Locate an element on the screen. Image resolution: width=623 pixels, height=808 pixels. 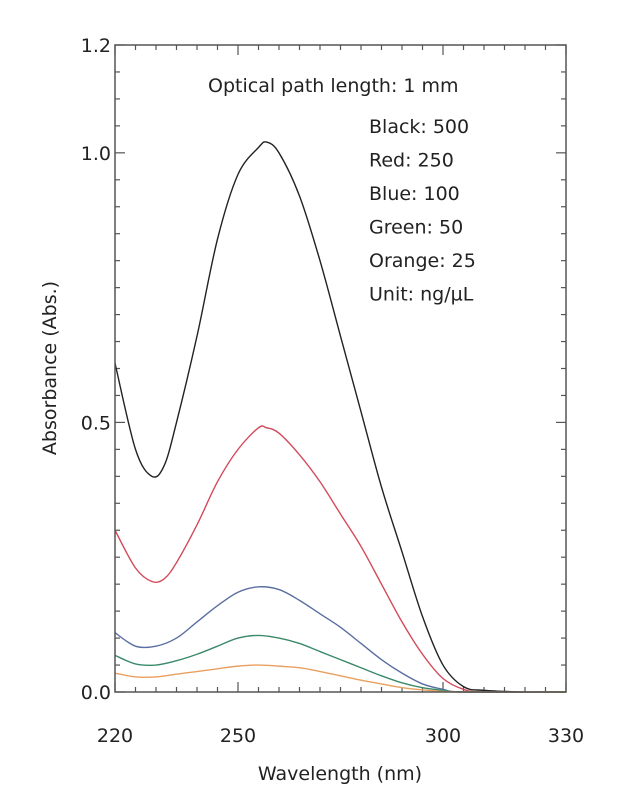
legend-line: Unit: ng/µL is located at coordinates (421, 295).